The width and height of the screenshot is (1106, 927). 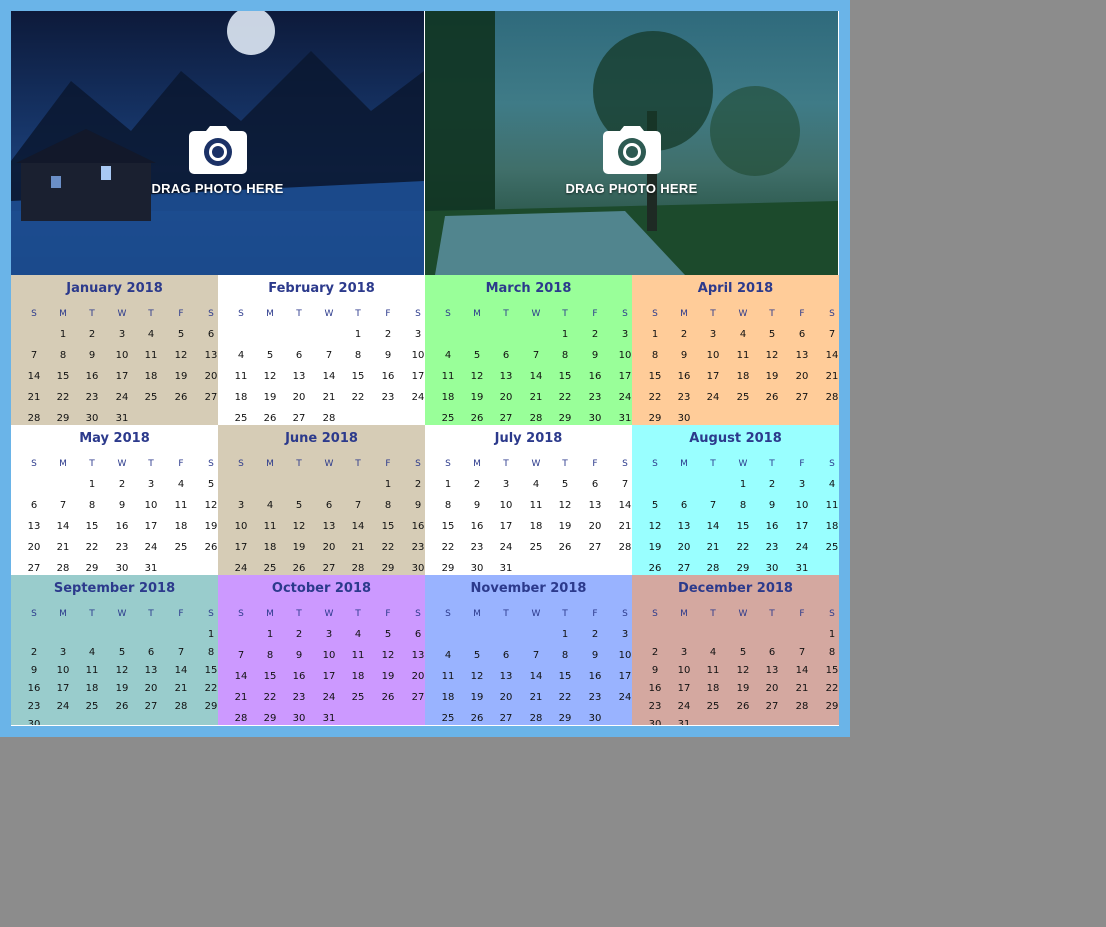 What do you see at coordinates (122, 376) in the screenshot?
I see `day-cell: 17` at bounding box center [122, 376].